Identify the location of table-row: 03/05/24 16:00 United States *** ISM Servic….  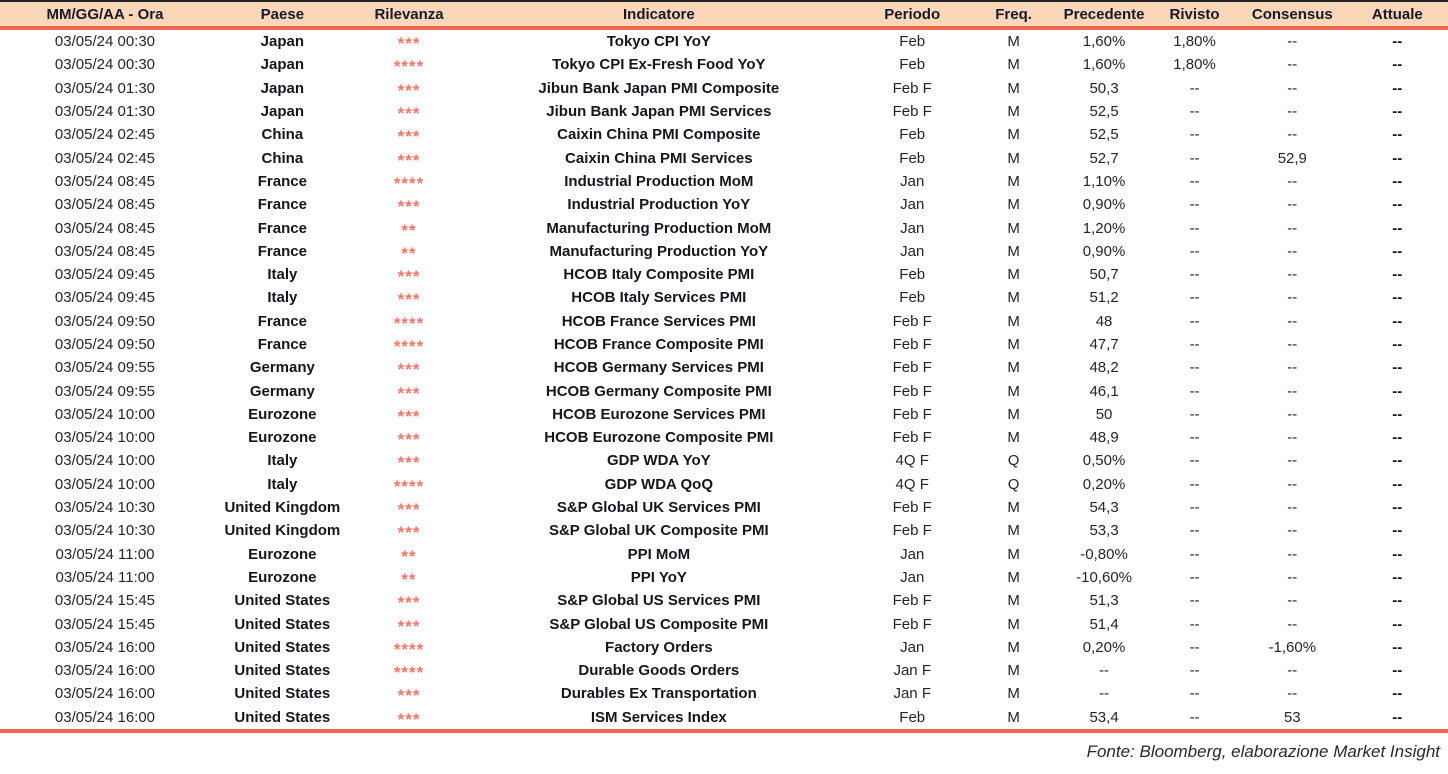
(724, 718).